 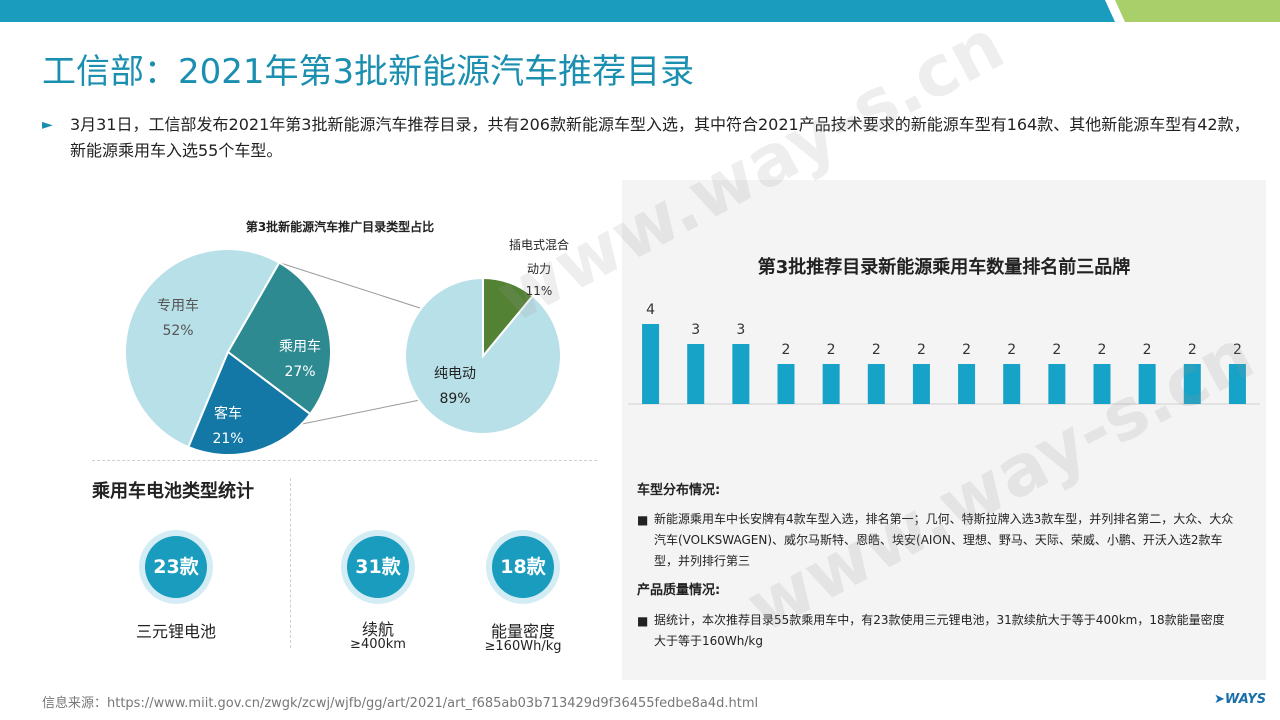 I want to click on divider-vertical, so click(x=290, y=563).